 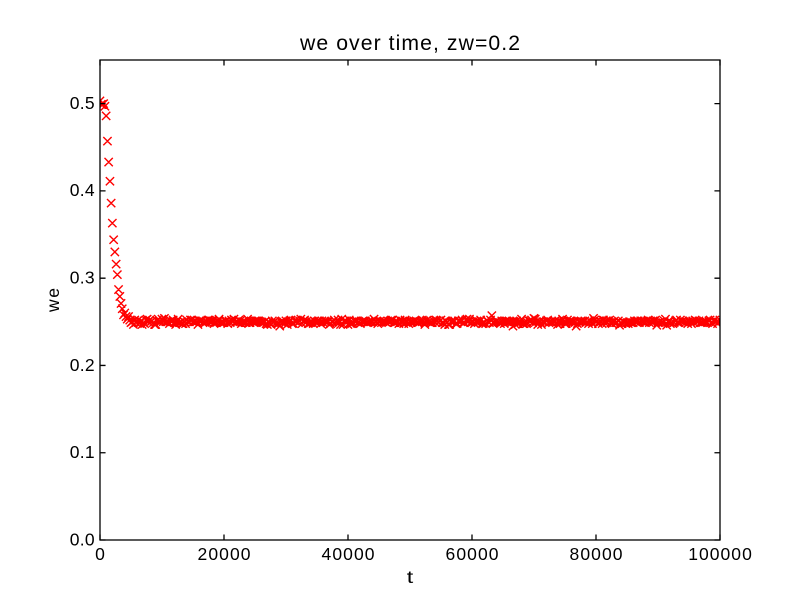 What do you see at coordinates (472, 554) in the screenshot?
I see `svg-text: 60000` at bounding box center [472, 554].